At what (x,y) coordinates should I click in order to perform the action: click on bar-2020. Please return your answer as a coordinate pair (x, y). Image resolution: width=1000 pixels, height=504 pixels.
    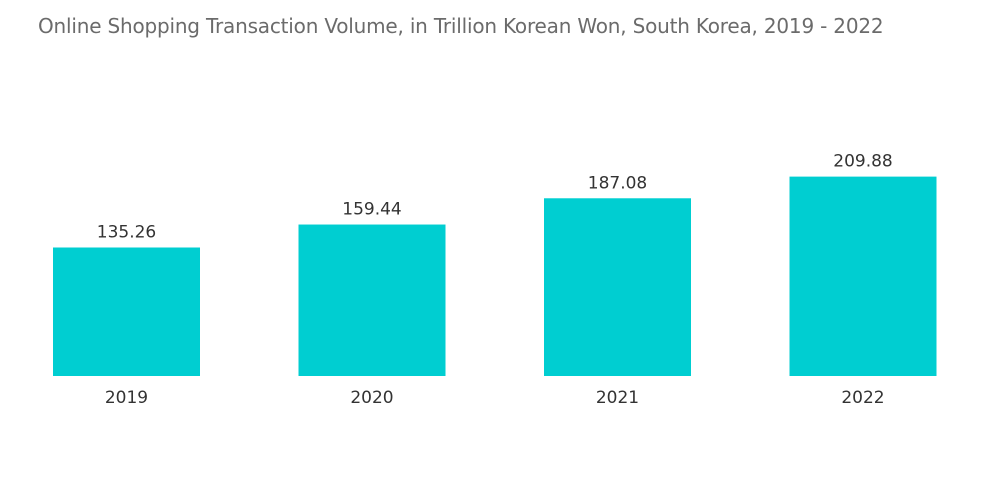
    Looking at the image, I should click on (372, 300).